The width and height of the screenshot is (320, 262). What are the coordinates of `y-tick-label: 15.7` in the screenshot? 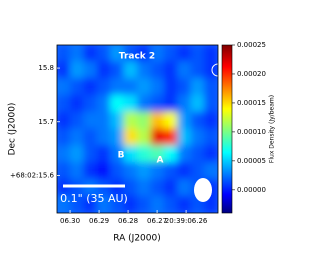 It's located at (46, 122).